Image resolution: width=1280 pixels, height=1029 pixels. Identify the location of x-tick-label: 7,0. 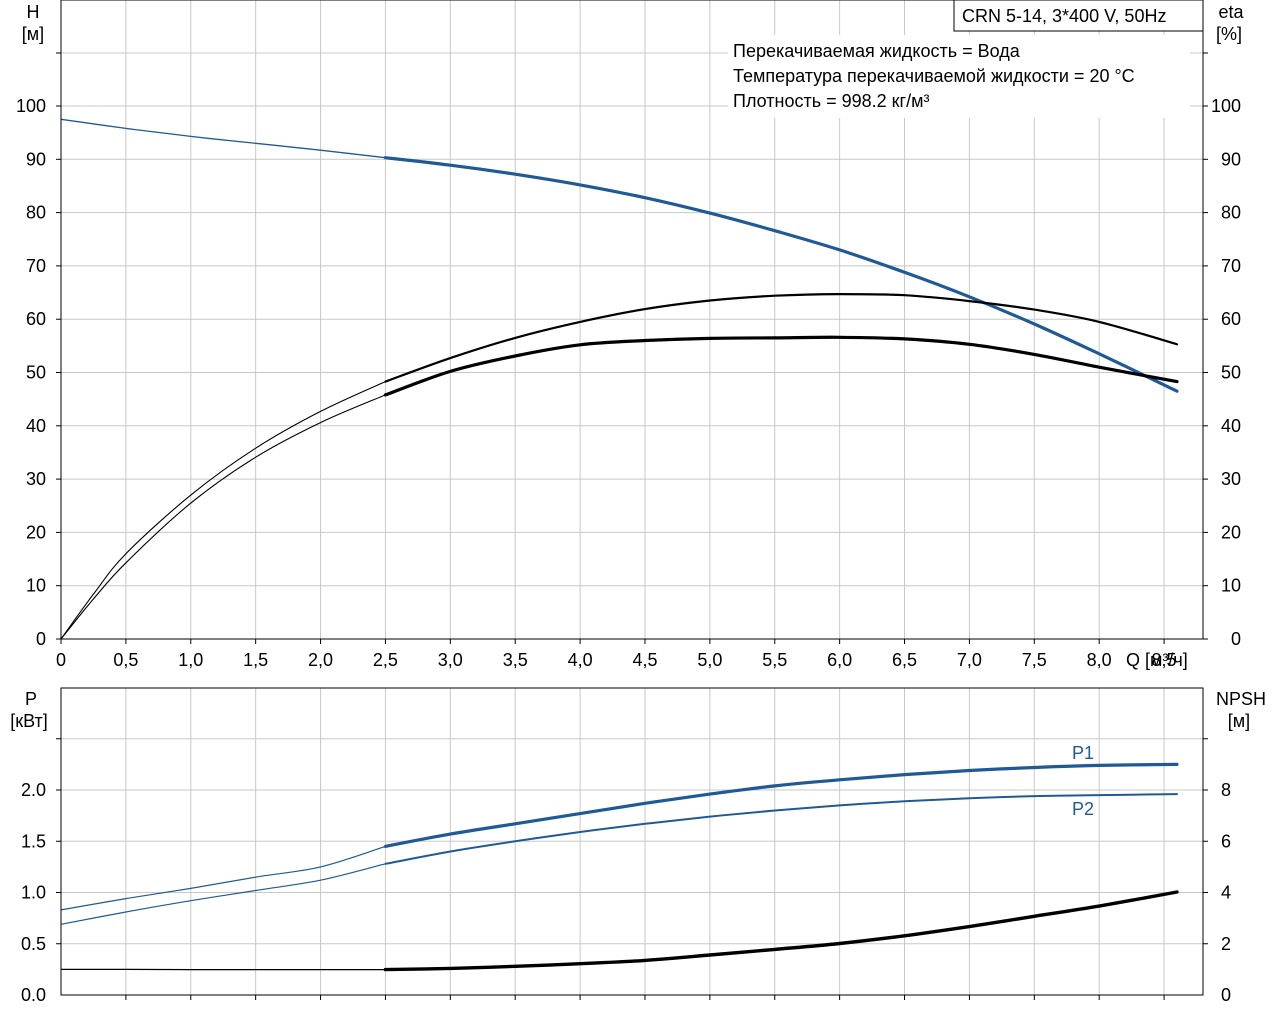
(969, 660).